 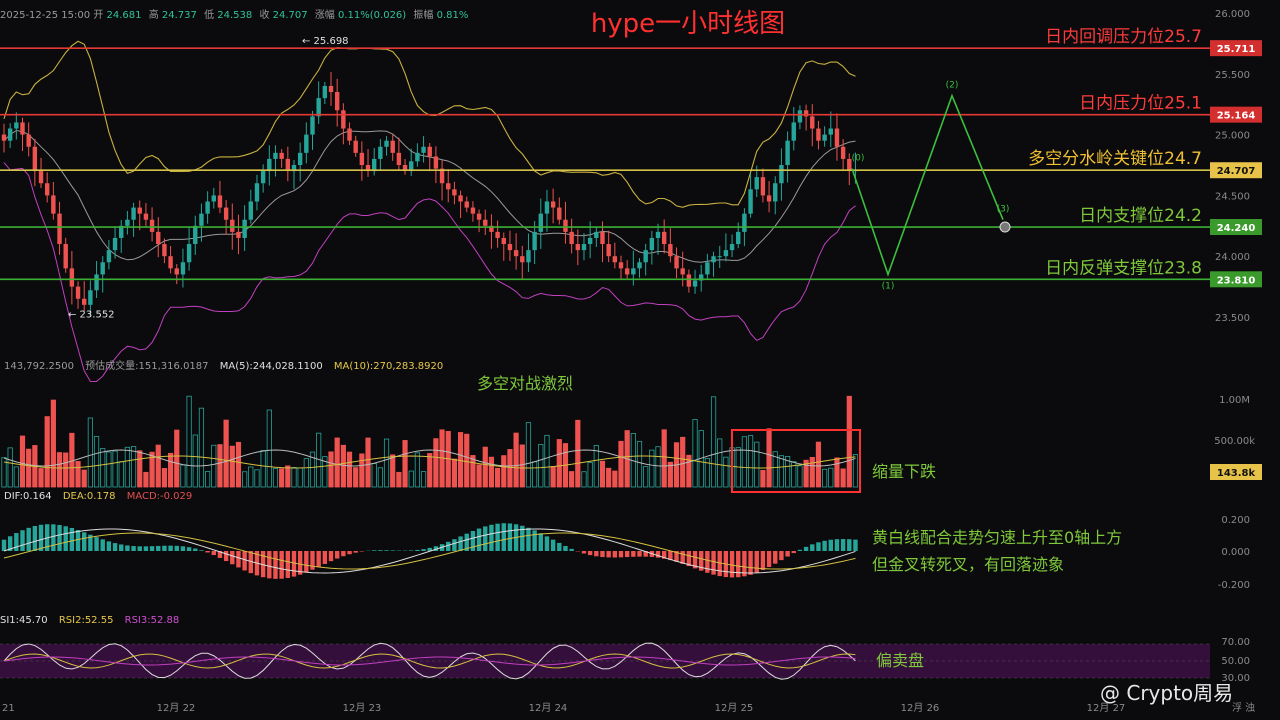 I want to click on amplitude-label: 振幅, so click(x=423, y=15).